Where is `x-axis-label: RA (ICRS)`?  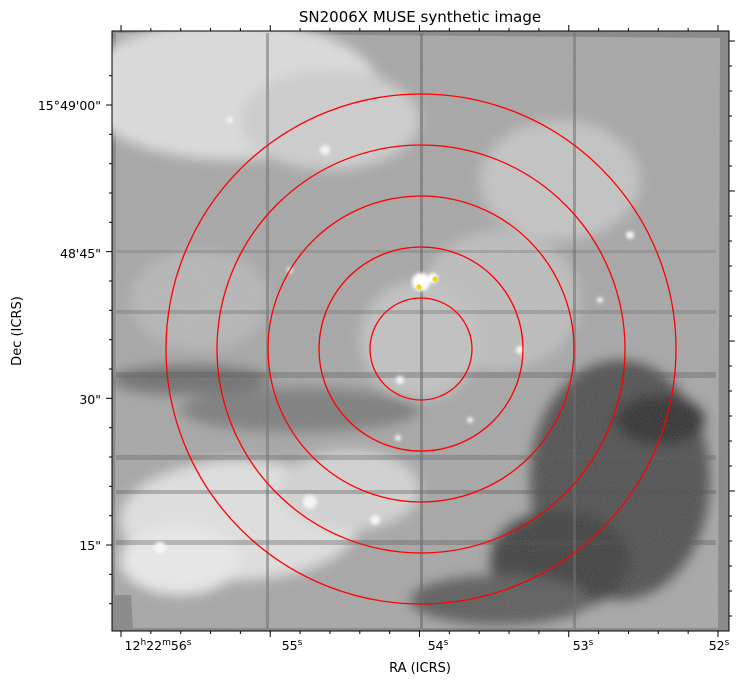 x-axis-label: RA (ICRS) is located at coordinates (420, 668).